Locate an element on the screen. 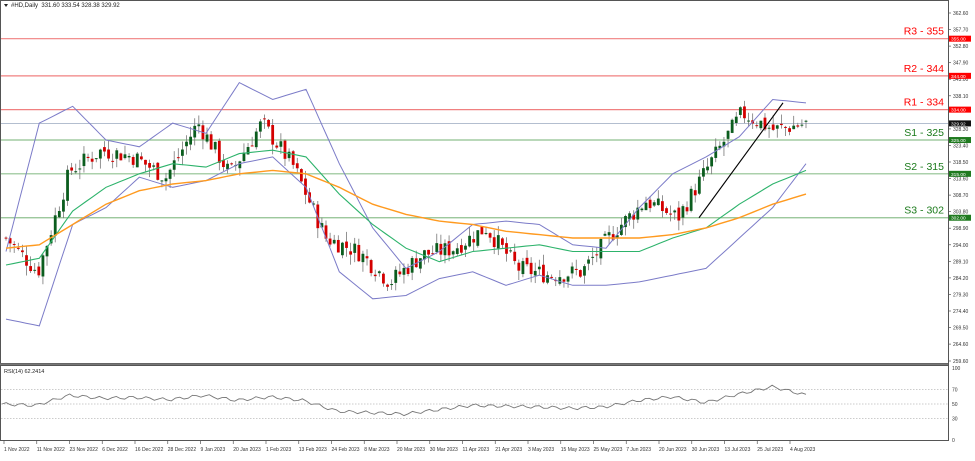  date-axis-label: 25 May 2023 is located at coordinates (608, 450).